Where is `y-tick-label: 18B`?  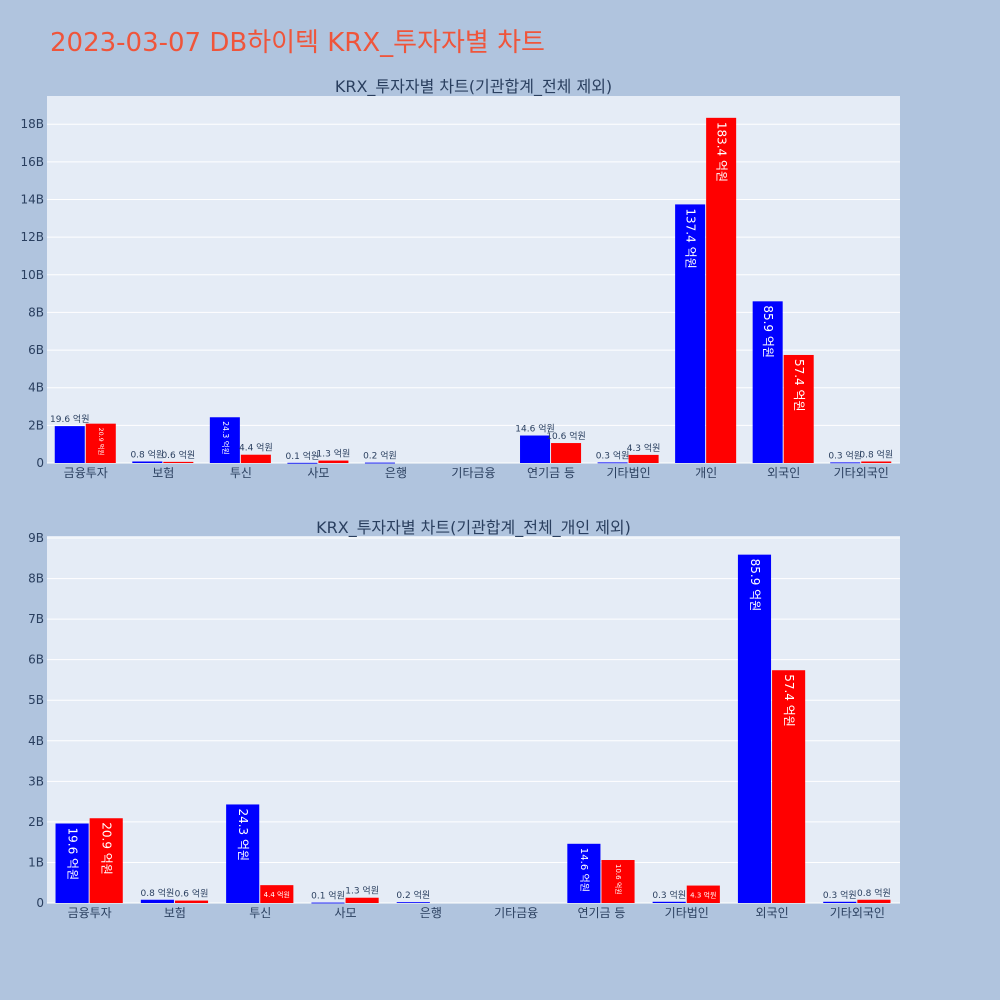
y-tick-label: 18B is located at coordinates (32, 124).